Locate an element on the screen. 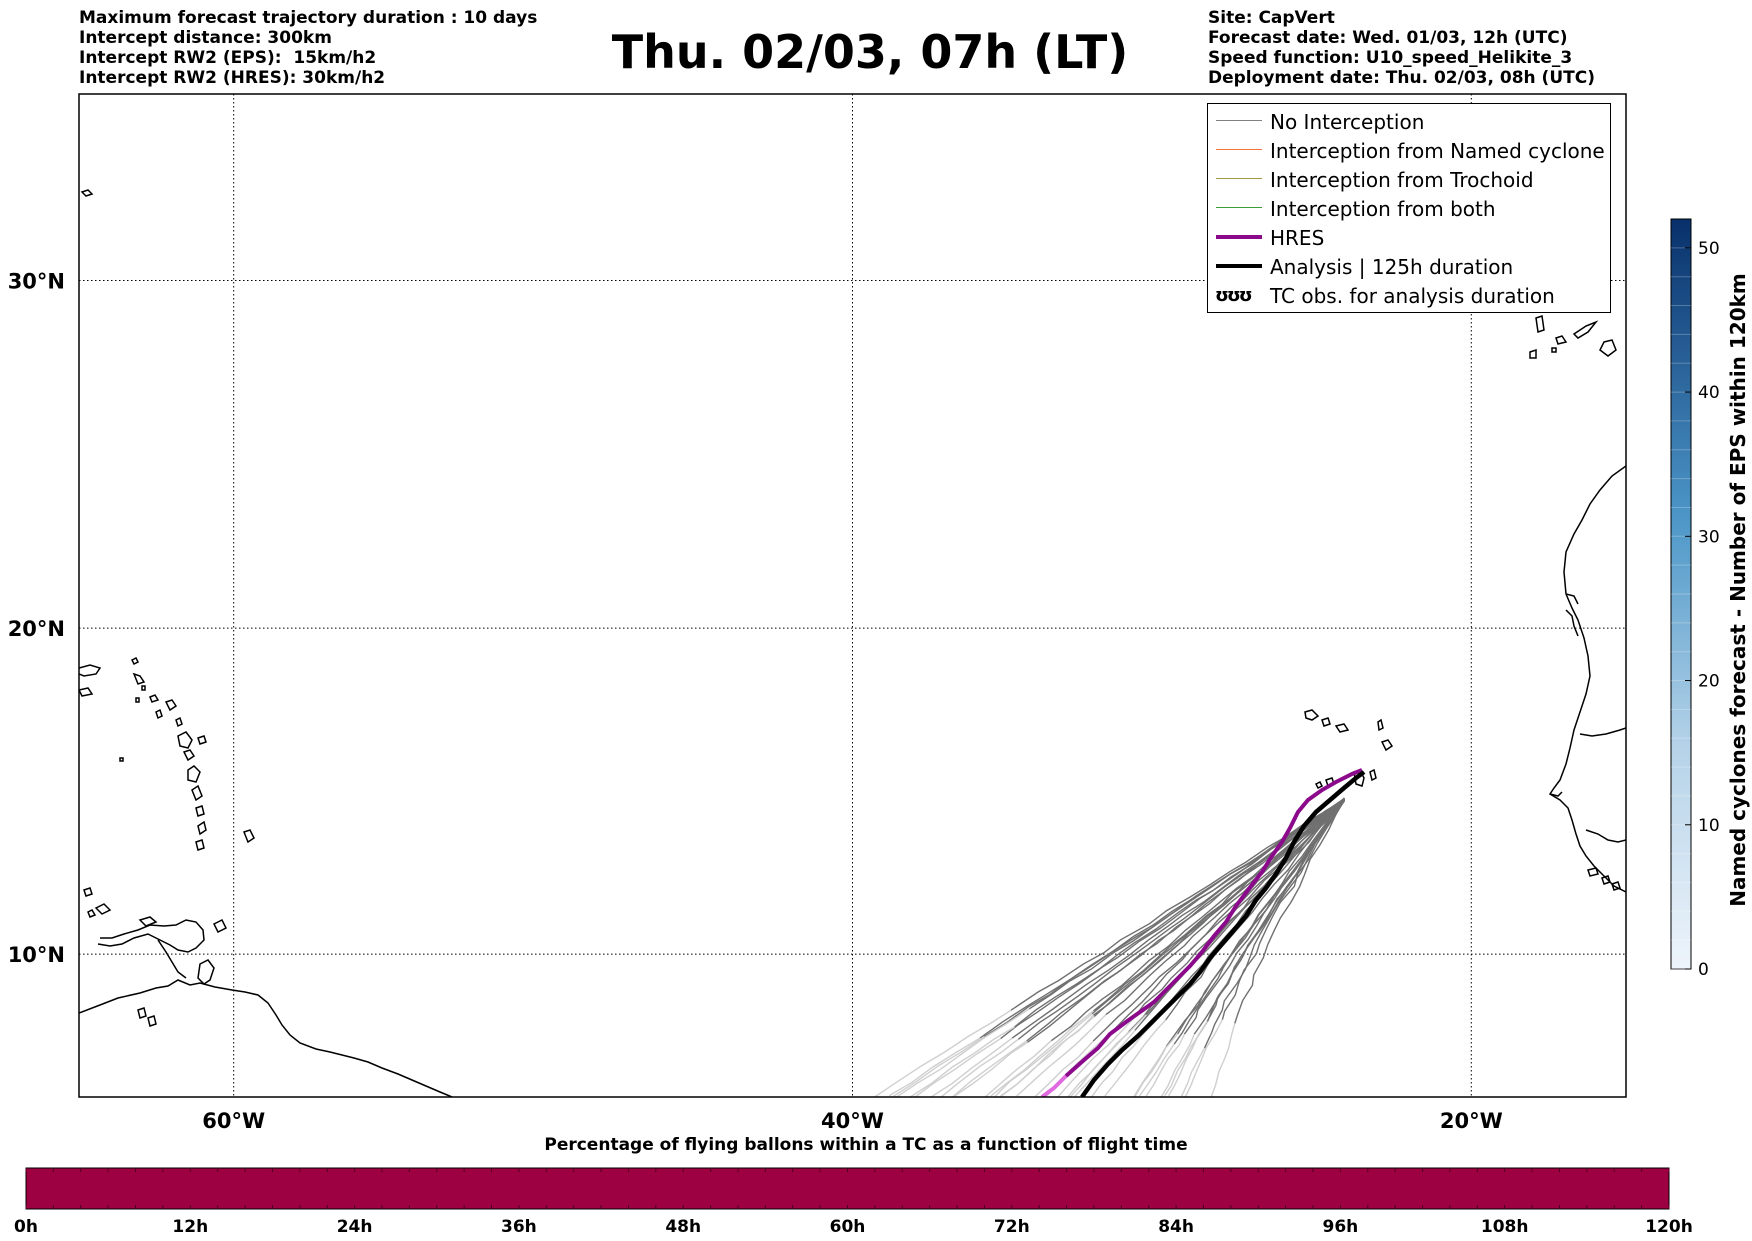 Image resolution: width=1752 pixels, height=1241 pixels. island-la-palma is located at coordinates (1540, 324).